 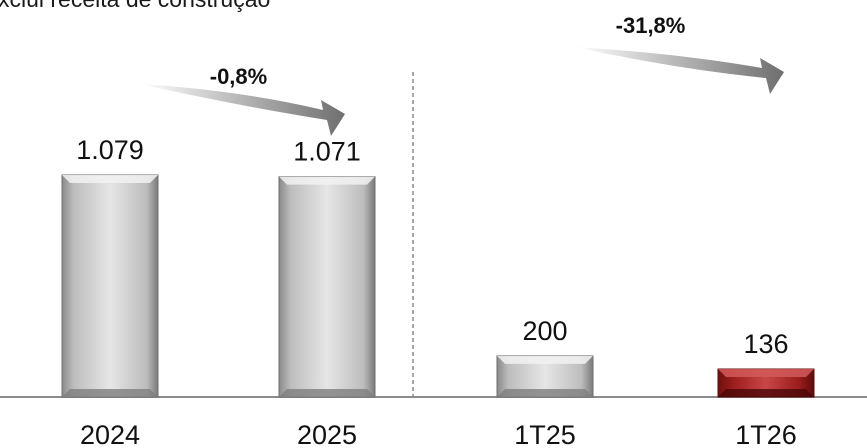 I want to click on category-label-1T25: 1T25, so click(x=545, y=434).